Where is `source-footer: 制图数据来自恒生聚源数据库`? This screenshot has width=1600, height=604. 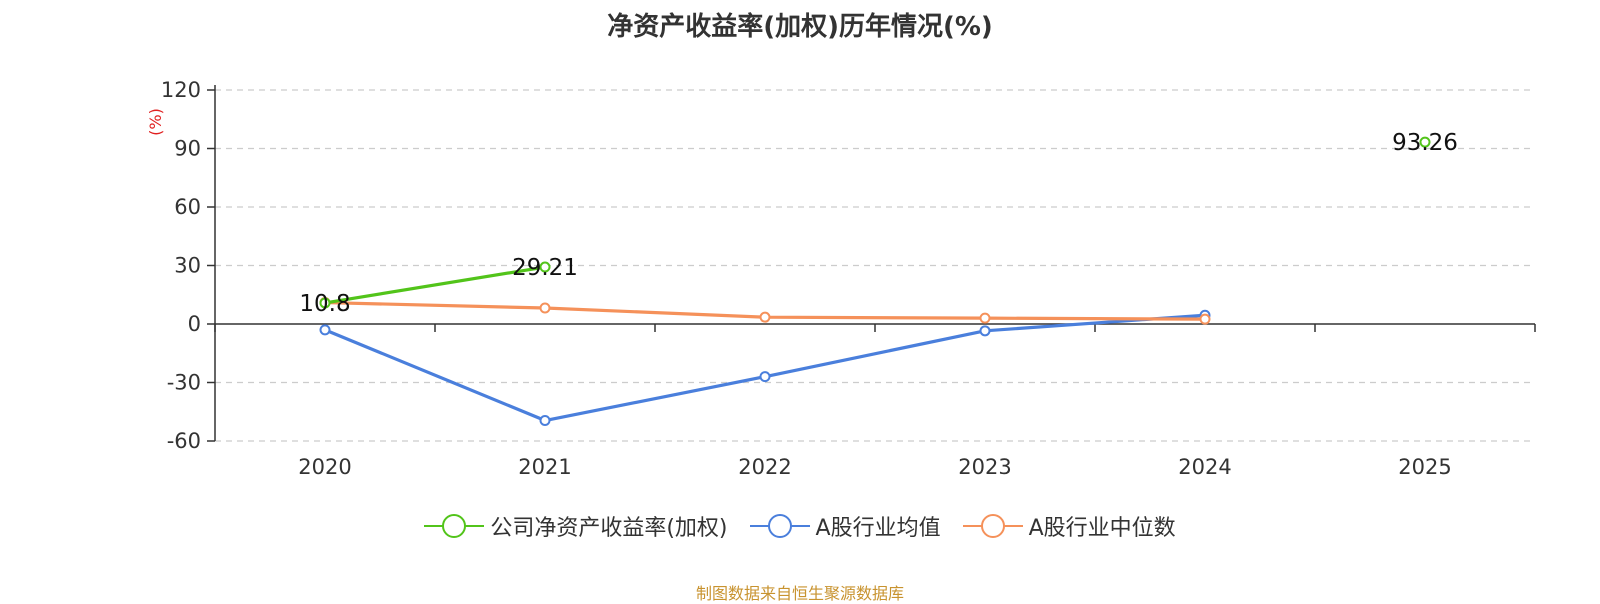 source-footer: 制图数据来自恒生聚源数据库 is located at coordinates (799, 593).